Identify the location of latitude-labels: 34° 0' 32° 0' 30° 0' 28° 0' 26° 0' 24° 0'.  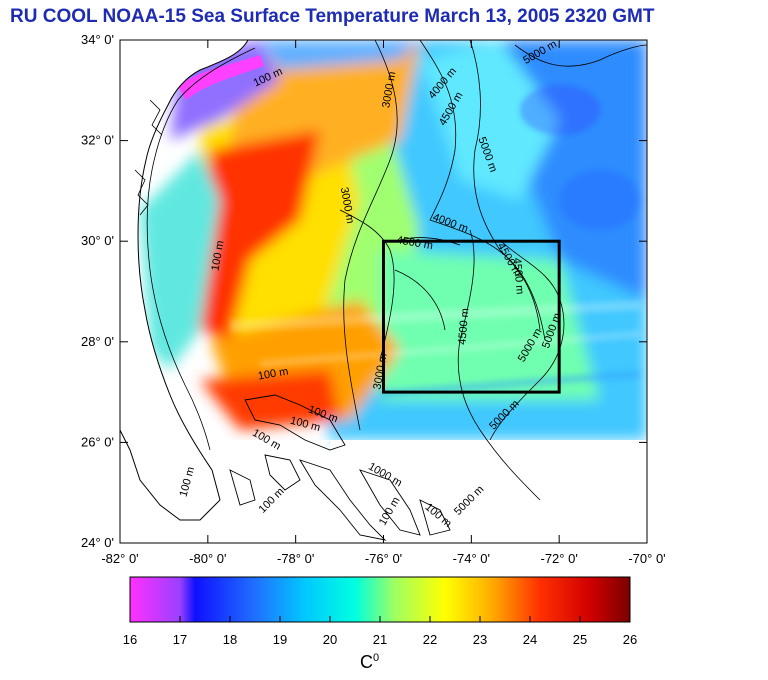
(97, 291).